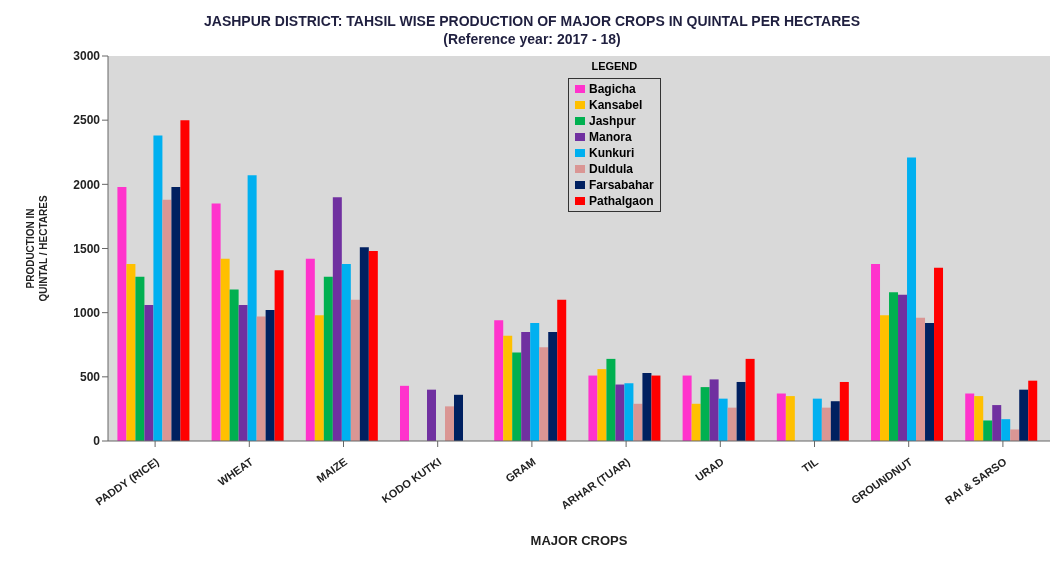  What do you see at coordinates (579, 540) in the screenshot?
I see `x-axis-title: MAJOR CROPS` at bounding box center [579, 540].